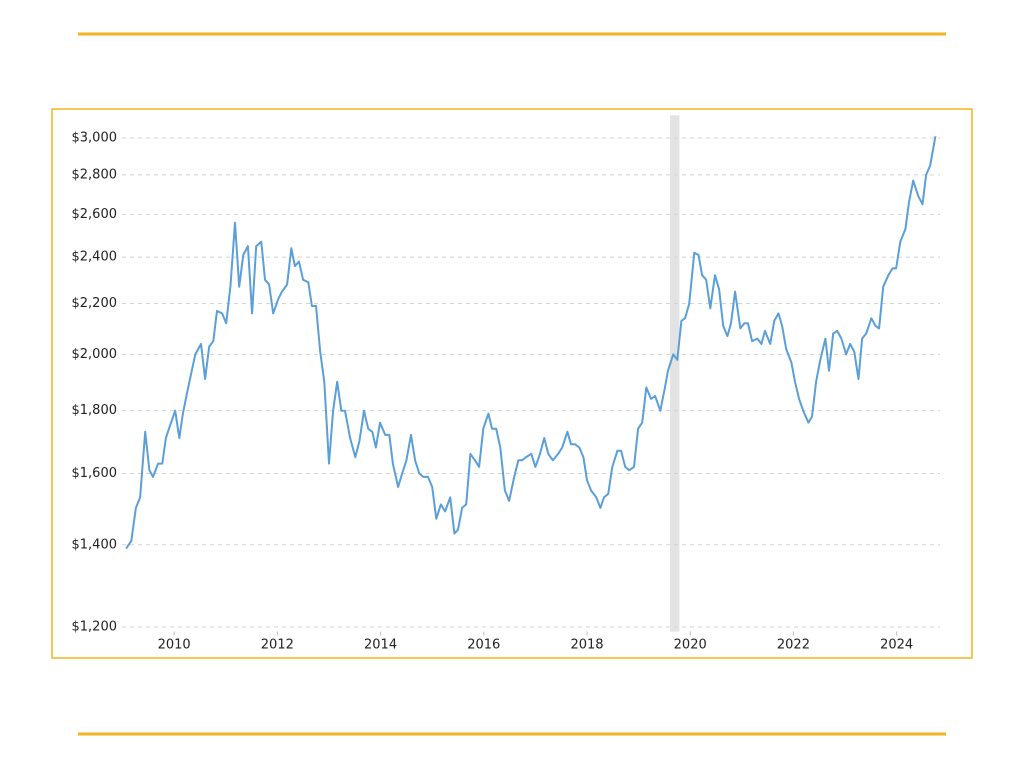 The image size is (1024, 768). What do you see at coordinates (95, 627) in the screenshot?
I see `y-tick-label: $1,200` at bounding box center [95, 627].